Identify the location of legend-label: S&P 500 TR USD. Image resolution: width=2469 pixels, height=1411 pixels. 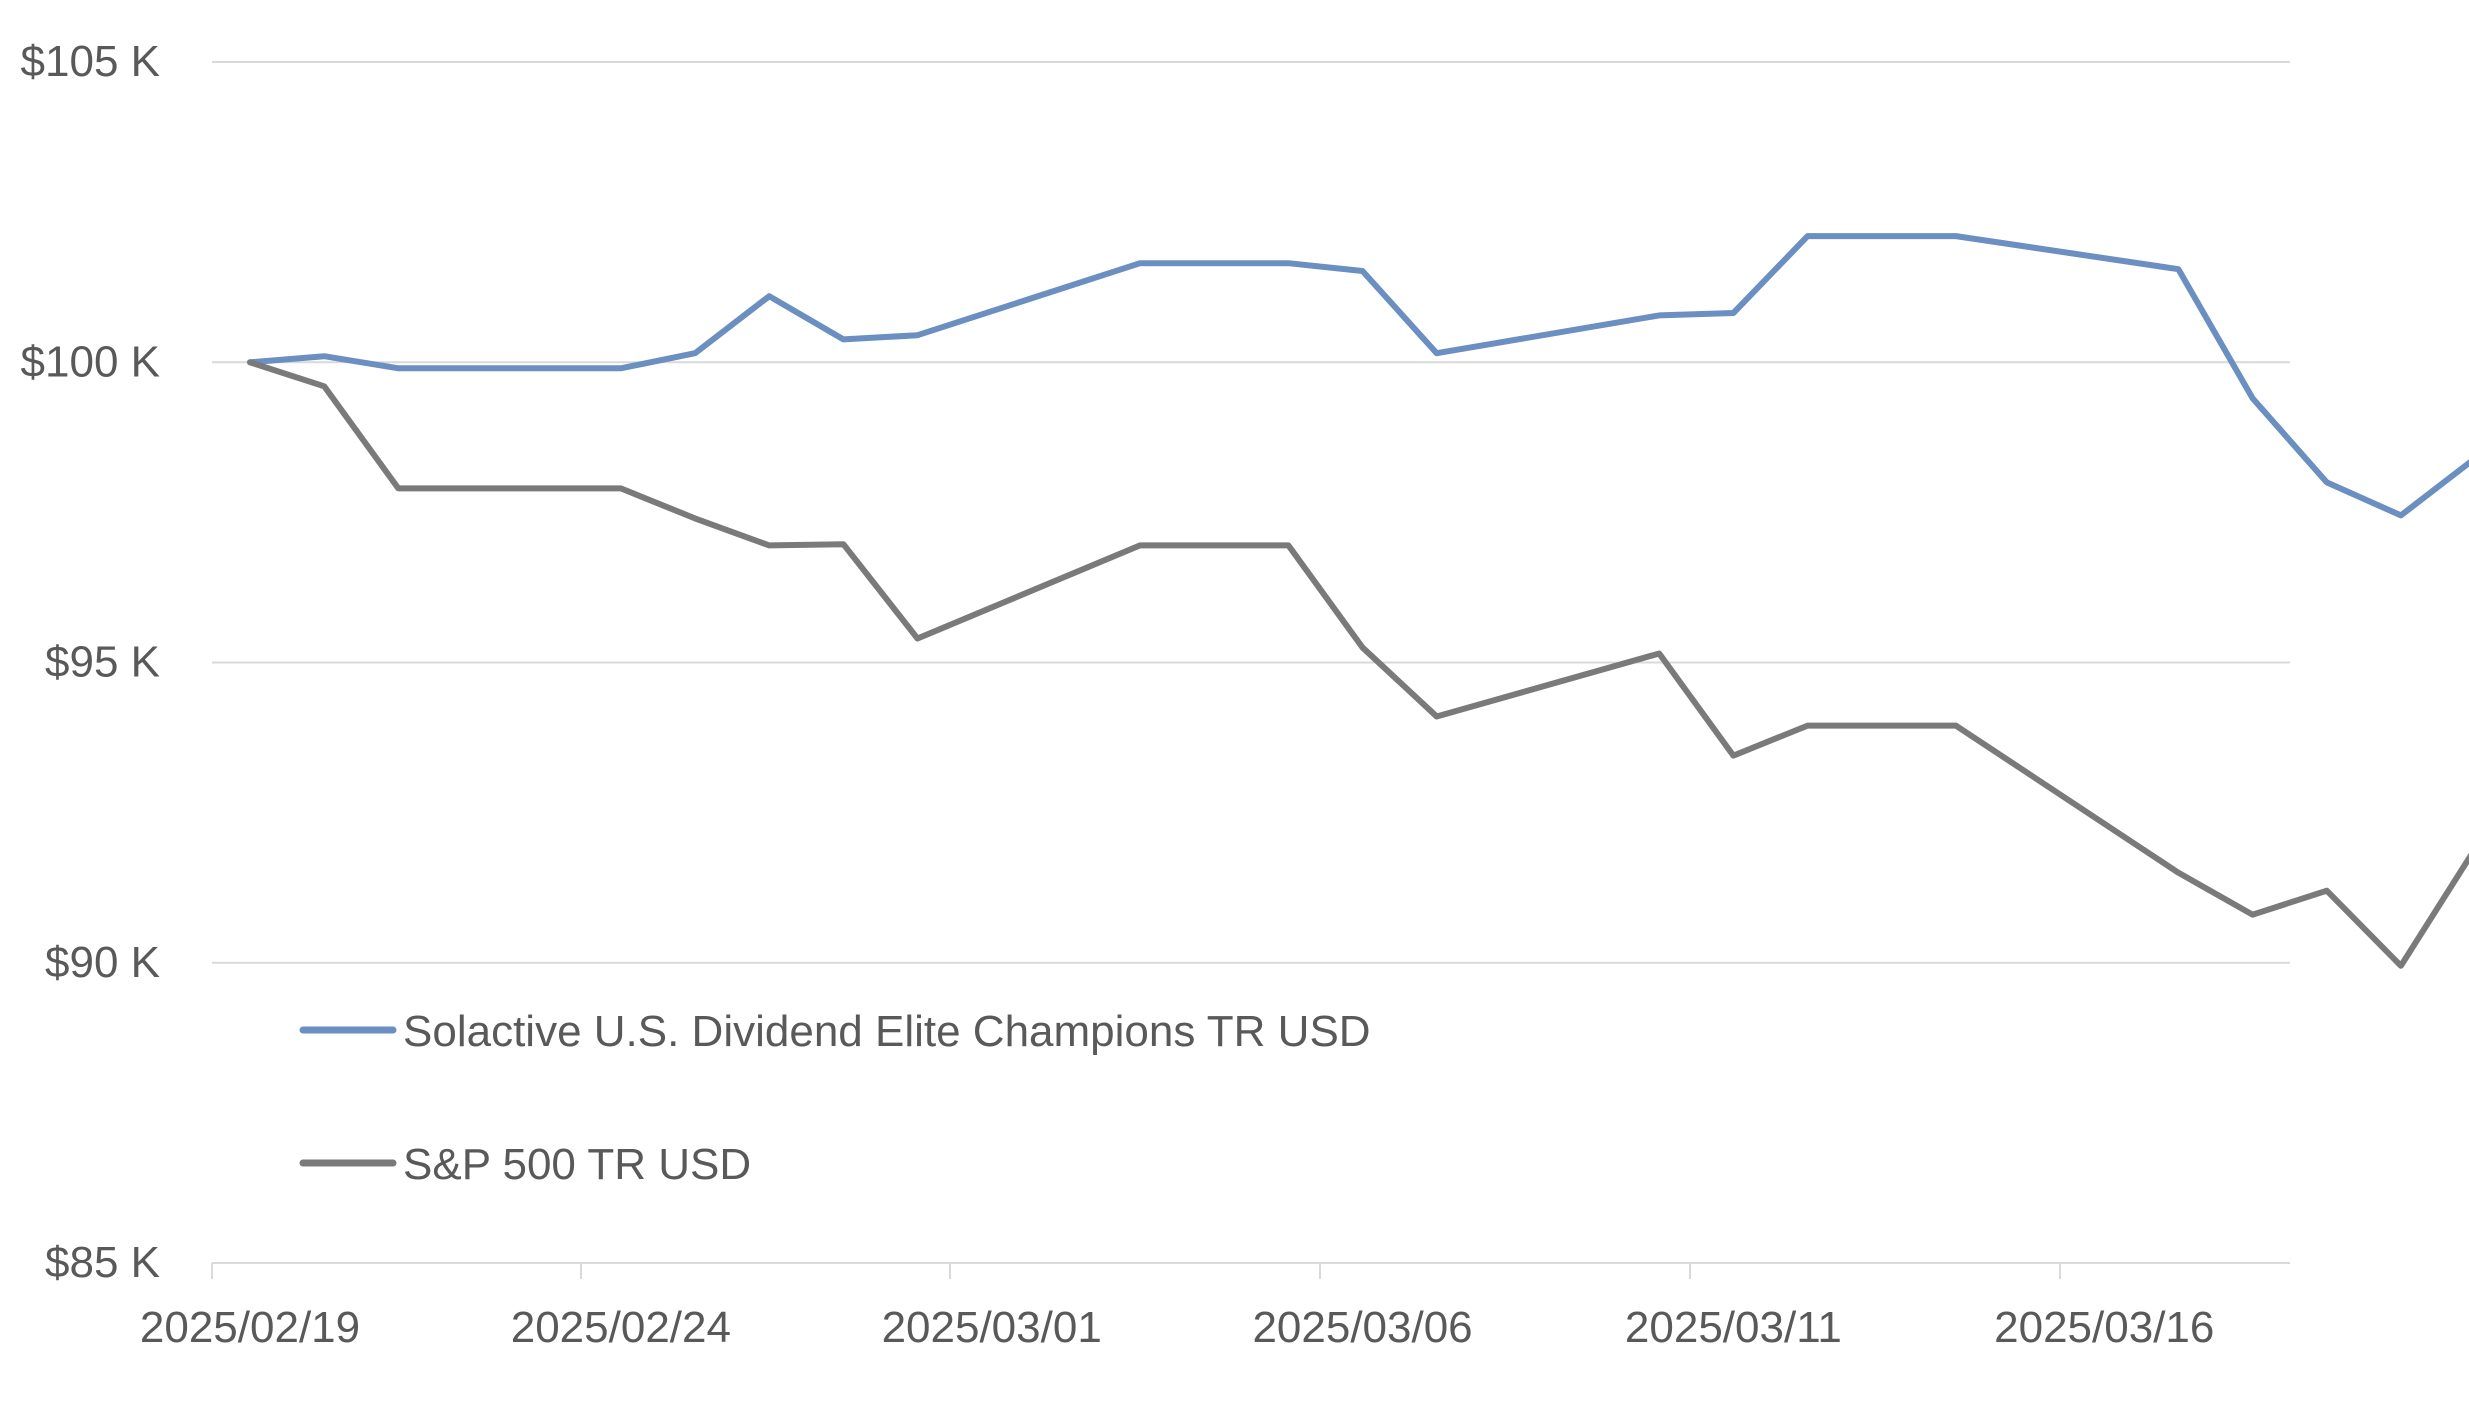
(577, 1164).